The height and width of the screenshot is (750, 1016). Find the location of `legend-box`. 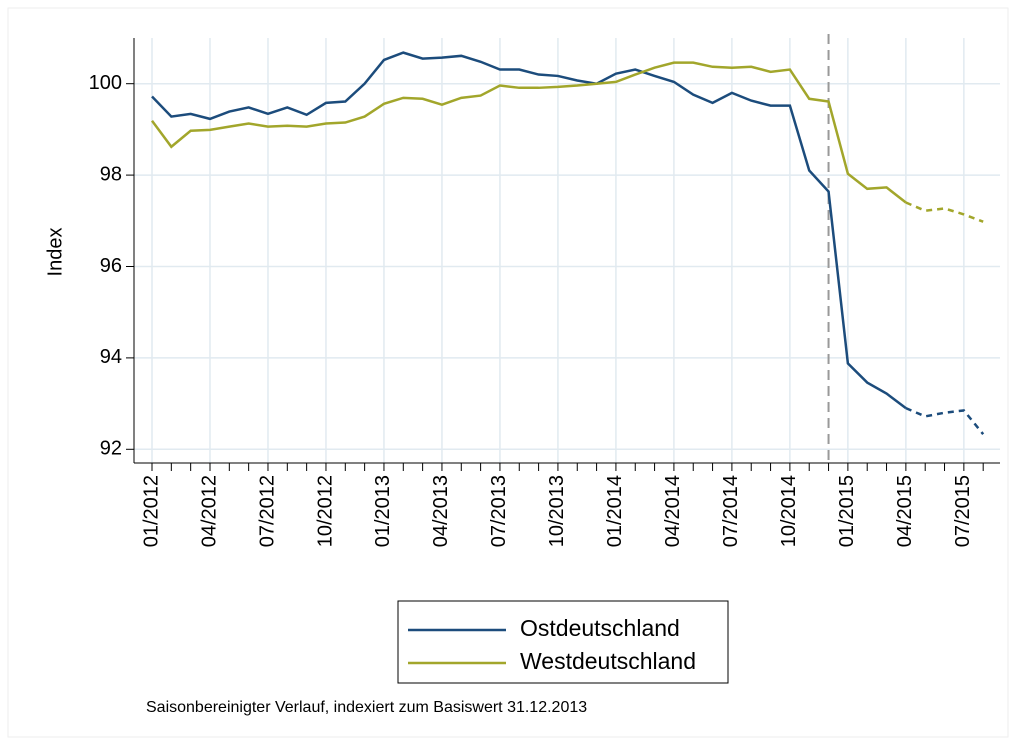

legend-box is located at coordinates (563, 642).